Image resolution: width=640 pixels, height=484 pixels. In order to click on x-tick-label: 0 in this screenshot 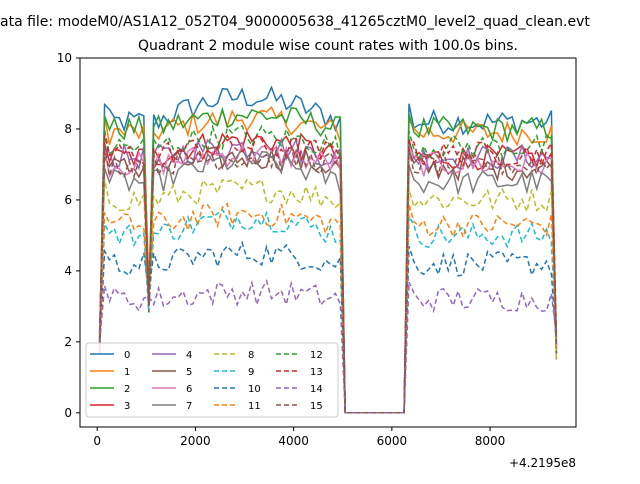, I will do `click(97, 441)`.